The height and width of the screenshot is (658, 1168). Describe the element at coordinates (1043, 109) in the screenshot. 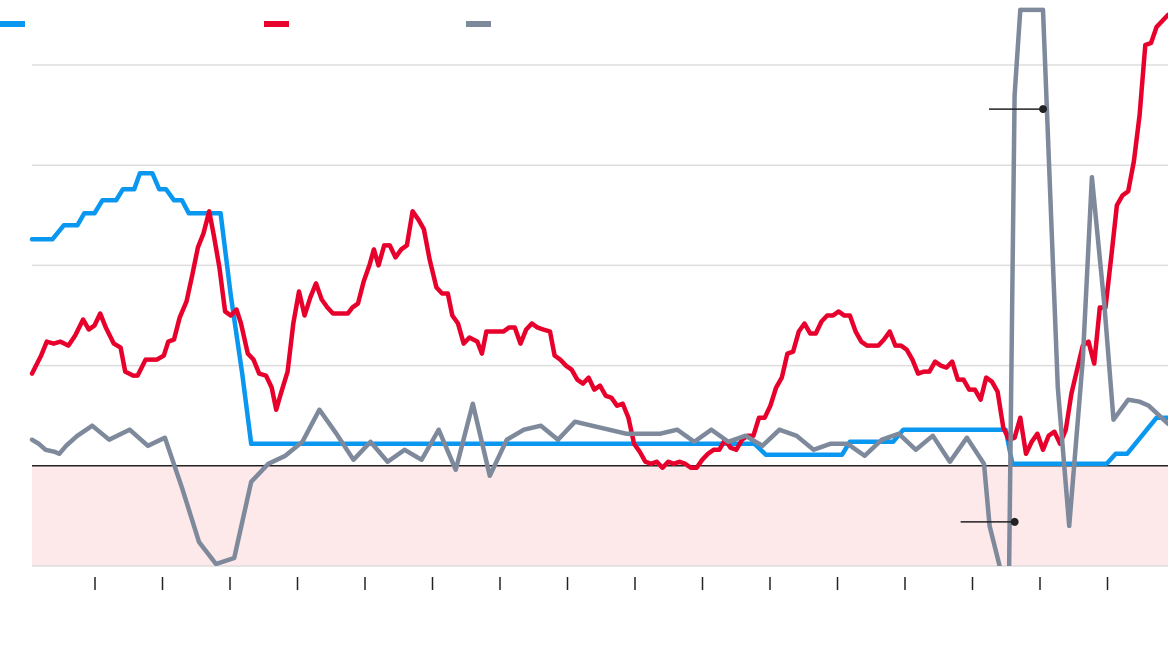

I see `annotation-dot-upper-pointer` at that location.